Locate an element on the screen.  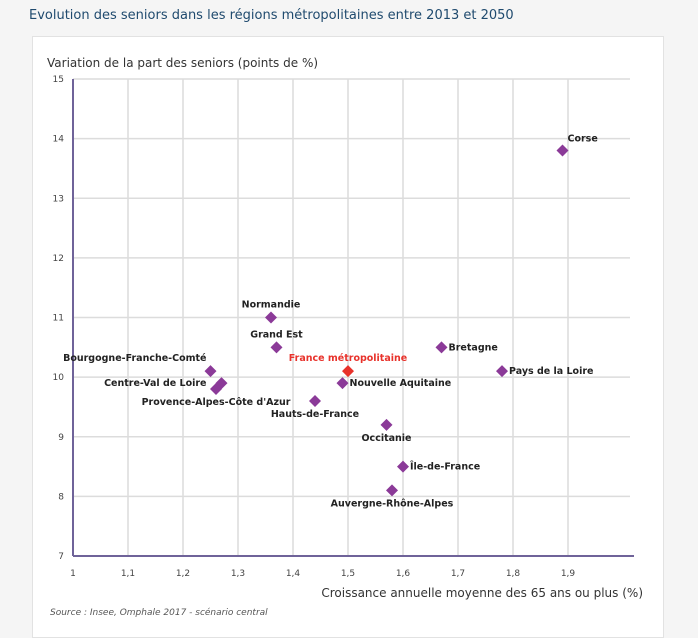
y-tick-label: 12 is located at coordinates (58, 259).